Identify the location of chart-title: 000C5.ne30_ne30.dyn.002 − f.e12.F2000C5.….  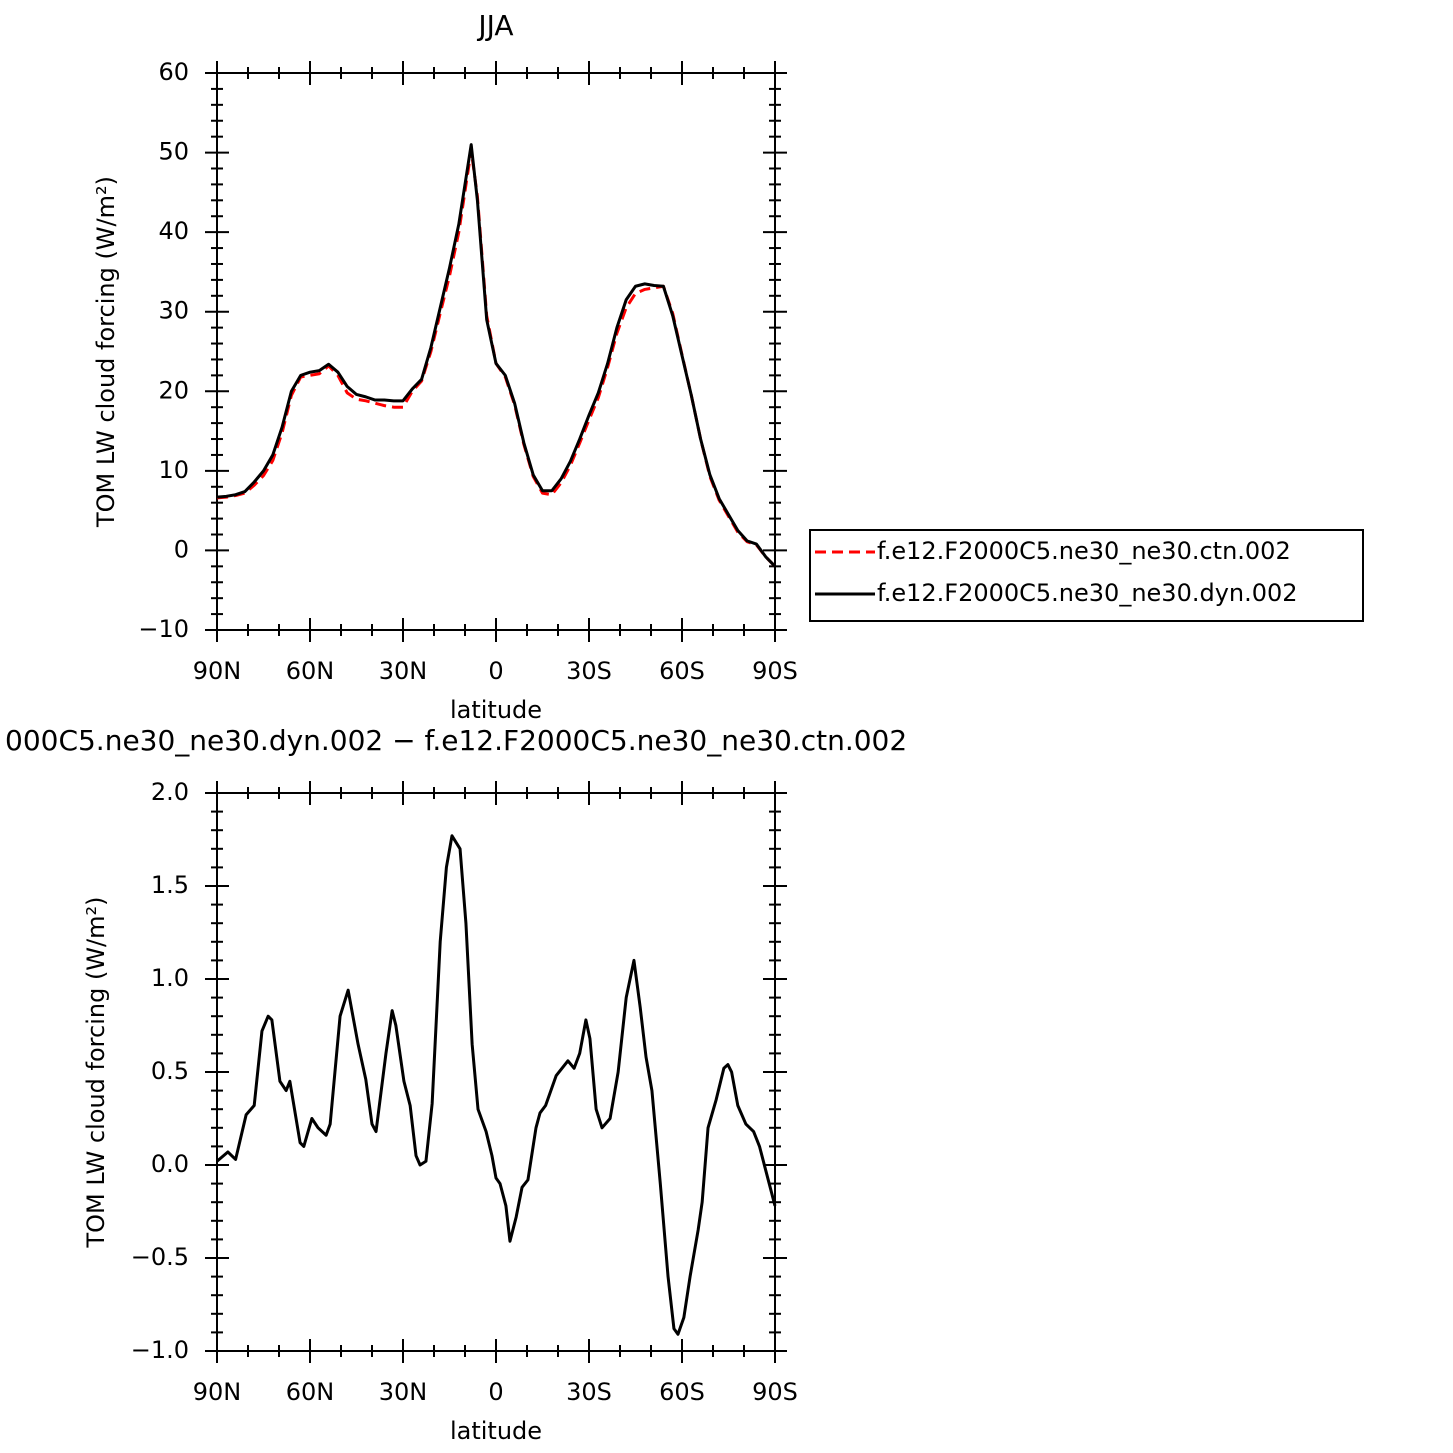
(456, 740).